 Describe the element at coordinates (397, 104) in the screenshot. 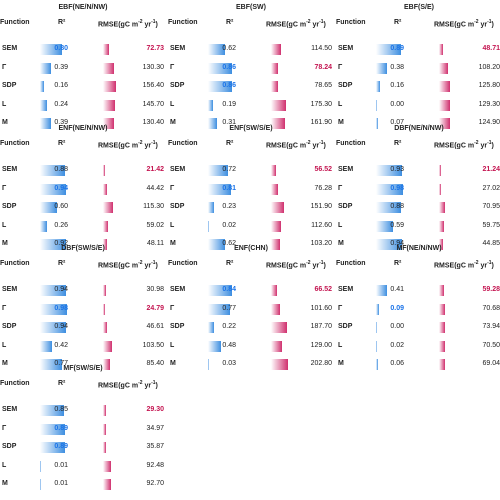

I see `r2-value: 0.00` at that location.